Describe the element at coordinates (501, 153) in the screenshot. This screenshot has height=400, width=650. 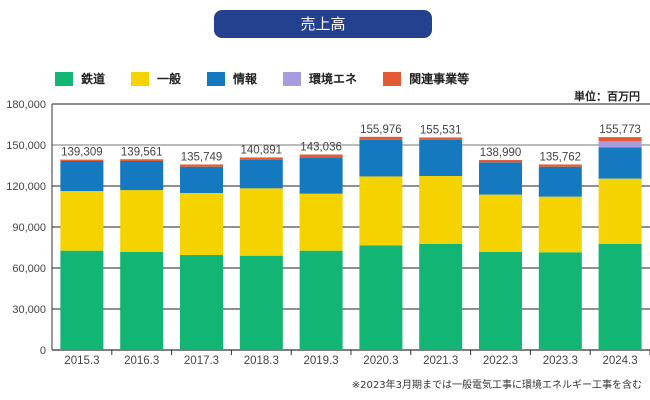
I see `total-label: 138,990` at that location.